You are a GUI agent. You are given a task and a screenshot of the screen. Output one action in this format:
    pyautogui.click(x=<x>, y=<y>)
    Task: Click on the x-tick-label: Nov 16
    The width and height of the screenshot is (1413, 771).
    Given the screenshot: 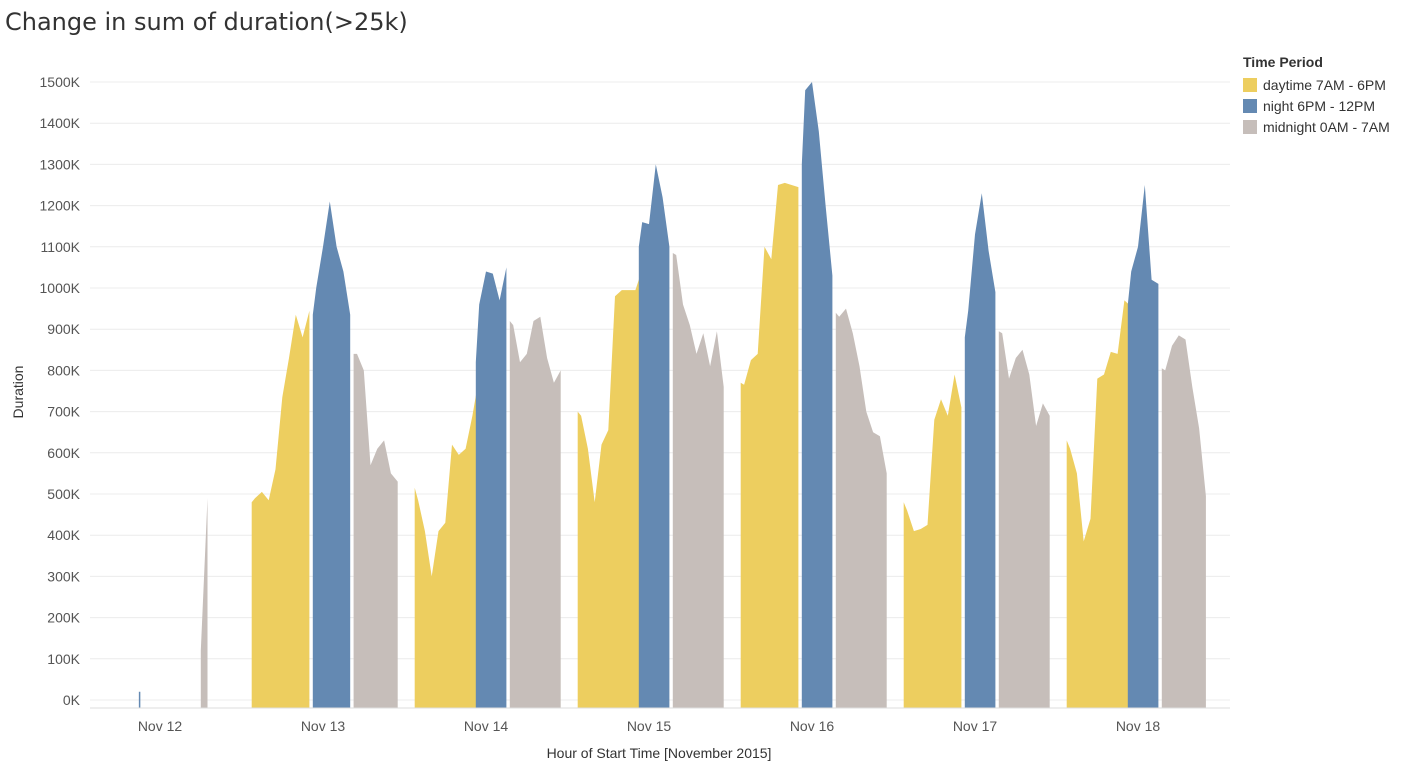 What is the action you would take?
    pyautogui.click(x=812, y=726)
    